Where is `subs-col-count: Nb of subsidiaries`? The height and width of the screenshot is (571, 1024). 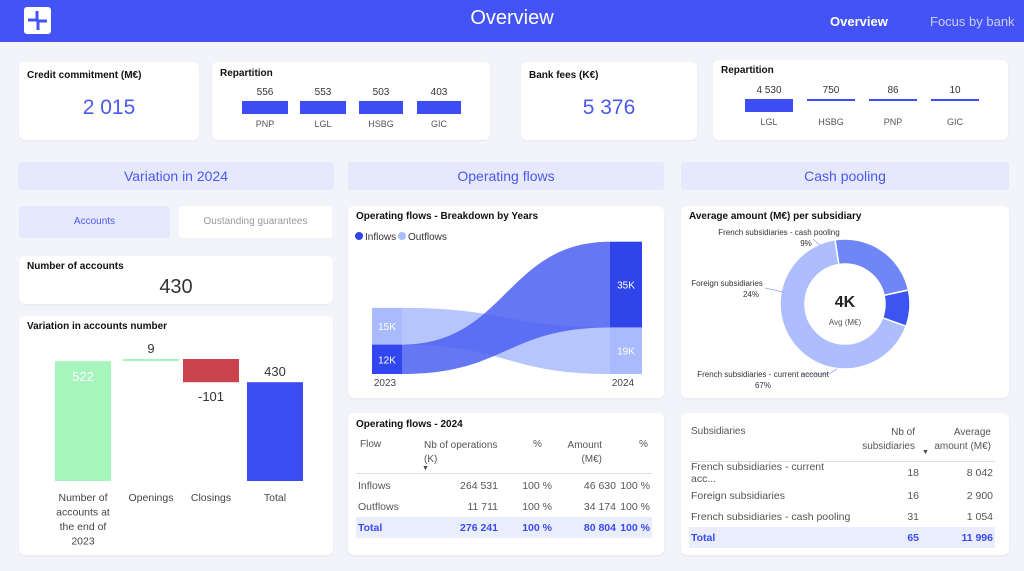 subs-col-count: Nb of subsidiaries is located at coordinates (888, 439).